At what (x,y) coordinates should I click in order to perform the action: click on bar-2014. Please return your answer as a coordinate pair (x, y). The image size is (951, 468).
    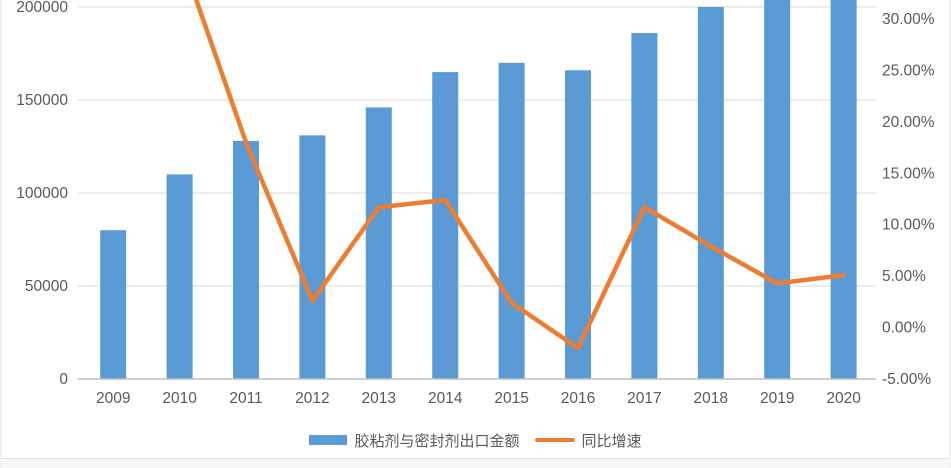
    Looking at the image, I should click on (445, 225).